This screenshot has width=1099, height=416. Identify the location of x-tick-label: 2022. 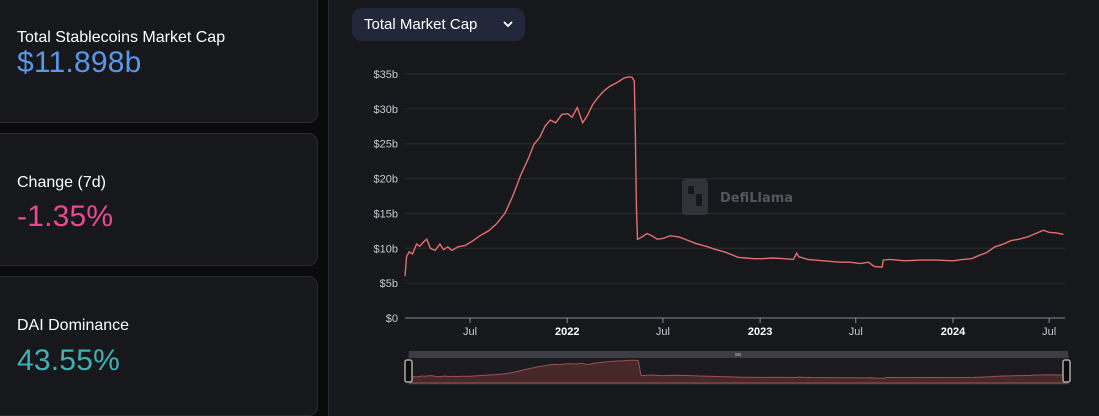
(567, 332).